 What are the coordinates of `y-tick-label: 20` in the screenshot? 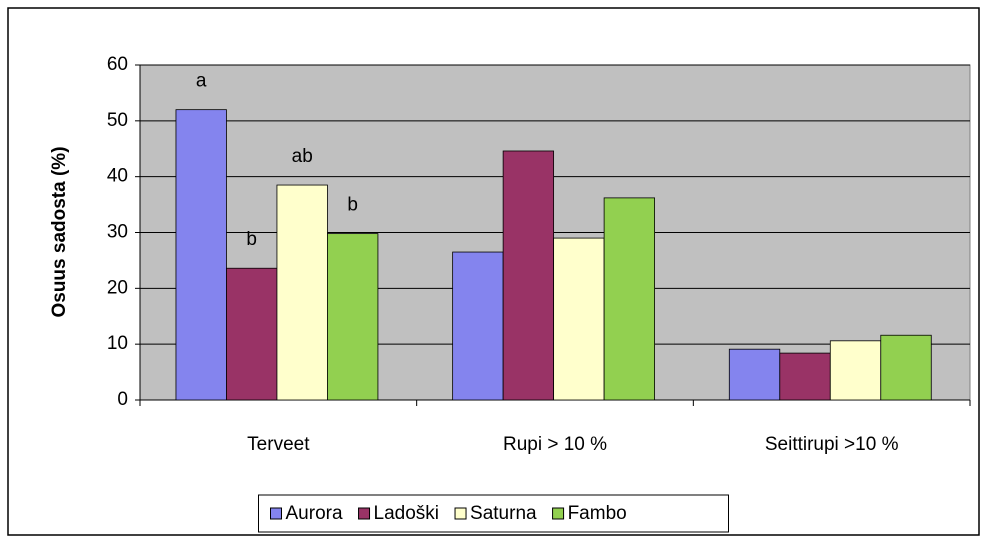 It's located at (117, 287).